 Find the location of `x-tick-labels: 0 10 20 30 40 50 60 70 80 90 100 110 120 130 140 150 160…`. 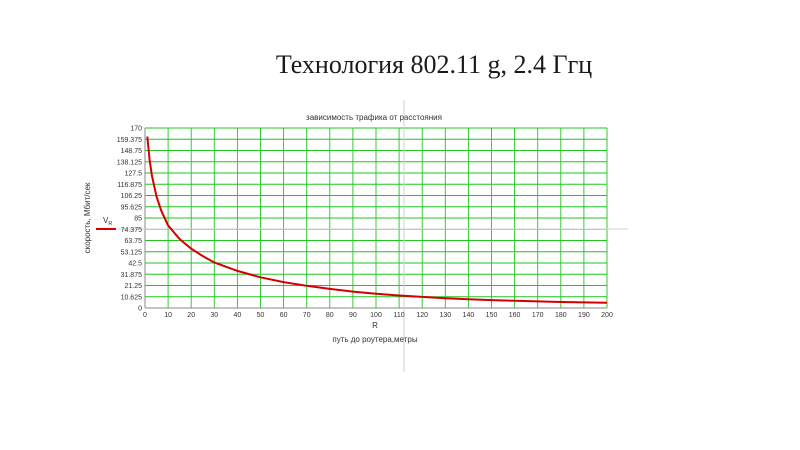

x-tick-labels: 0 10 20 30 40 50 60 70 80 90 100 110 120 130 140 150 160… is located at coordinates (378, 315).